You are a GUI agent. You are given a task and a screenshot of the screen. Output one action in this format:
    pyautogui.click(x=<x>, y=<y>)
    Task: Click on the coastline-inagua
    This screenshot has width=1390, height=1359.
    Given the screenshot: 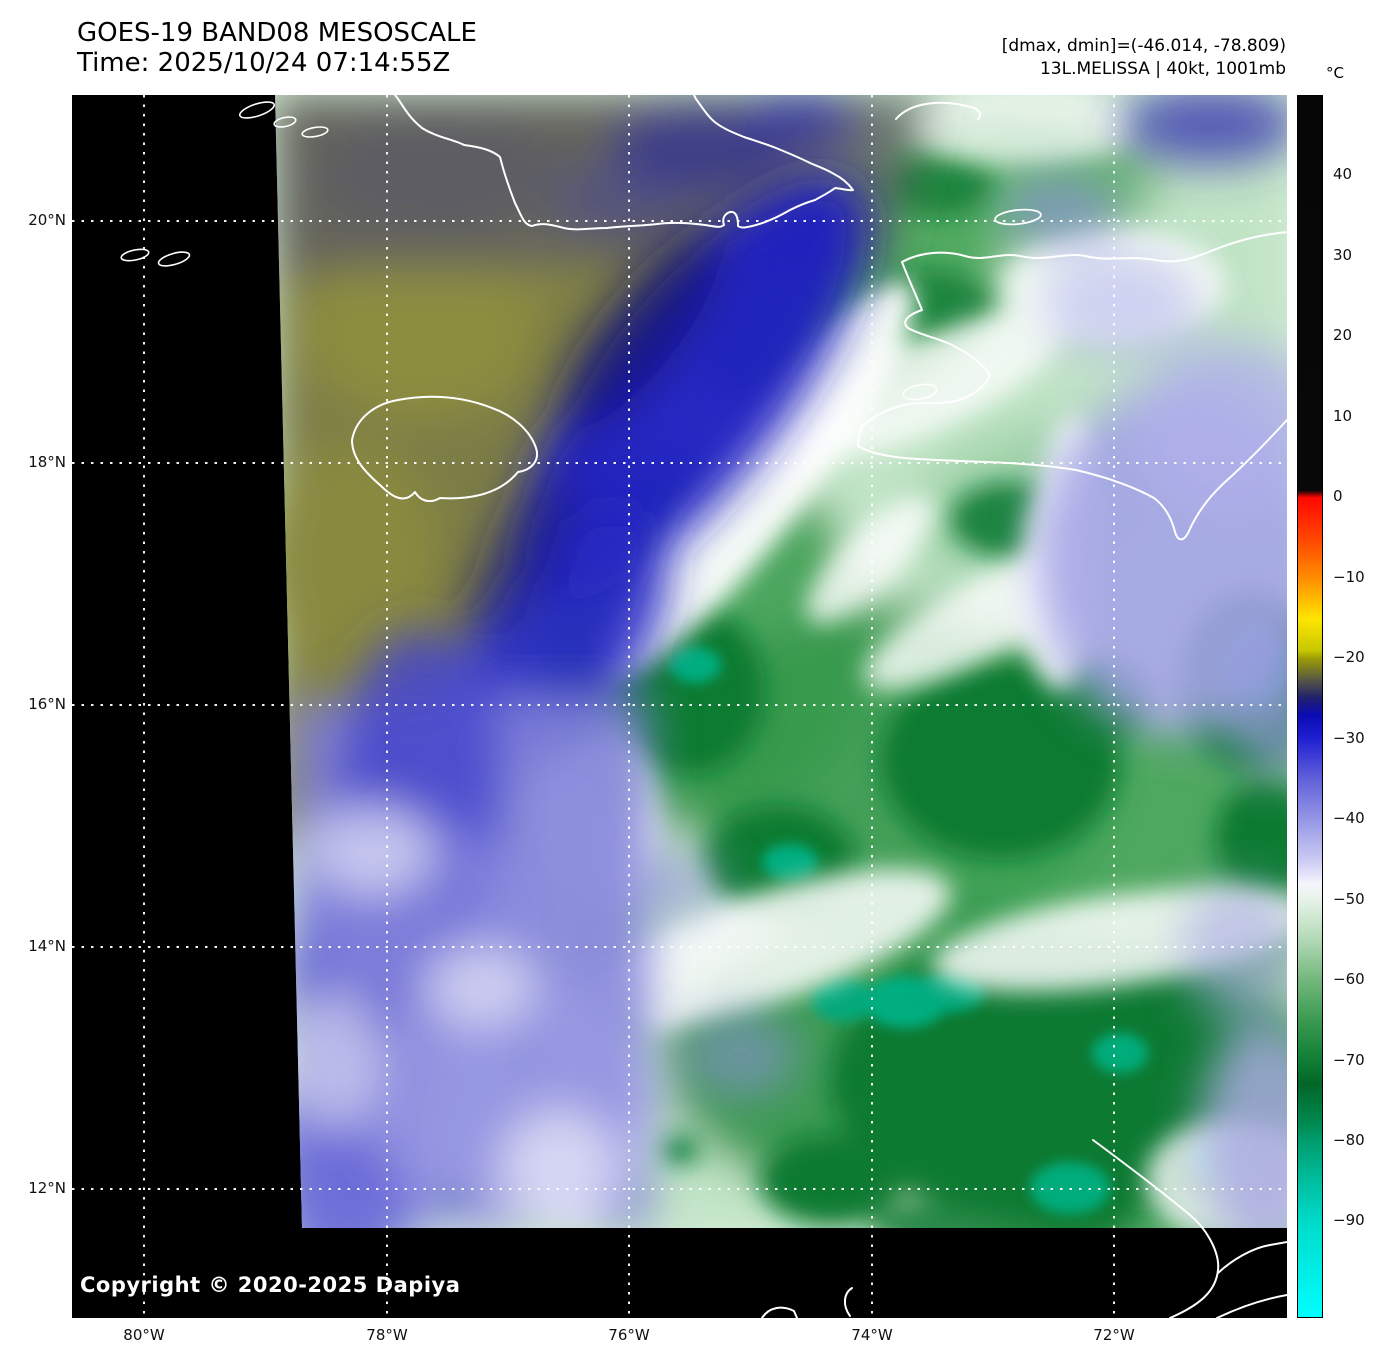 What is the action you would take?
    pyautogui.click(x=938, y=110)
    